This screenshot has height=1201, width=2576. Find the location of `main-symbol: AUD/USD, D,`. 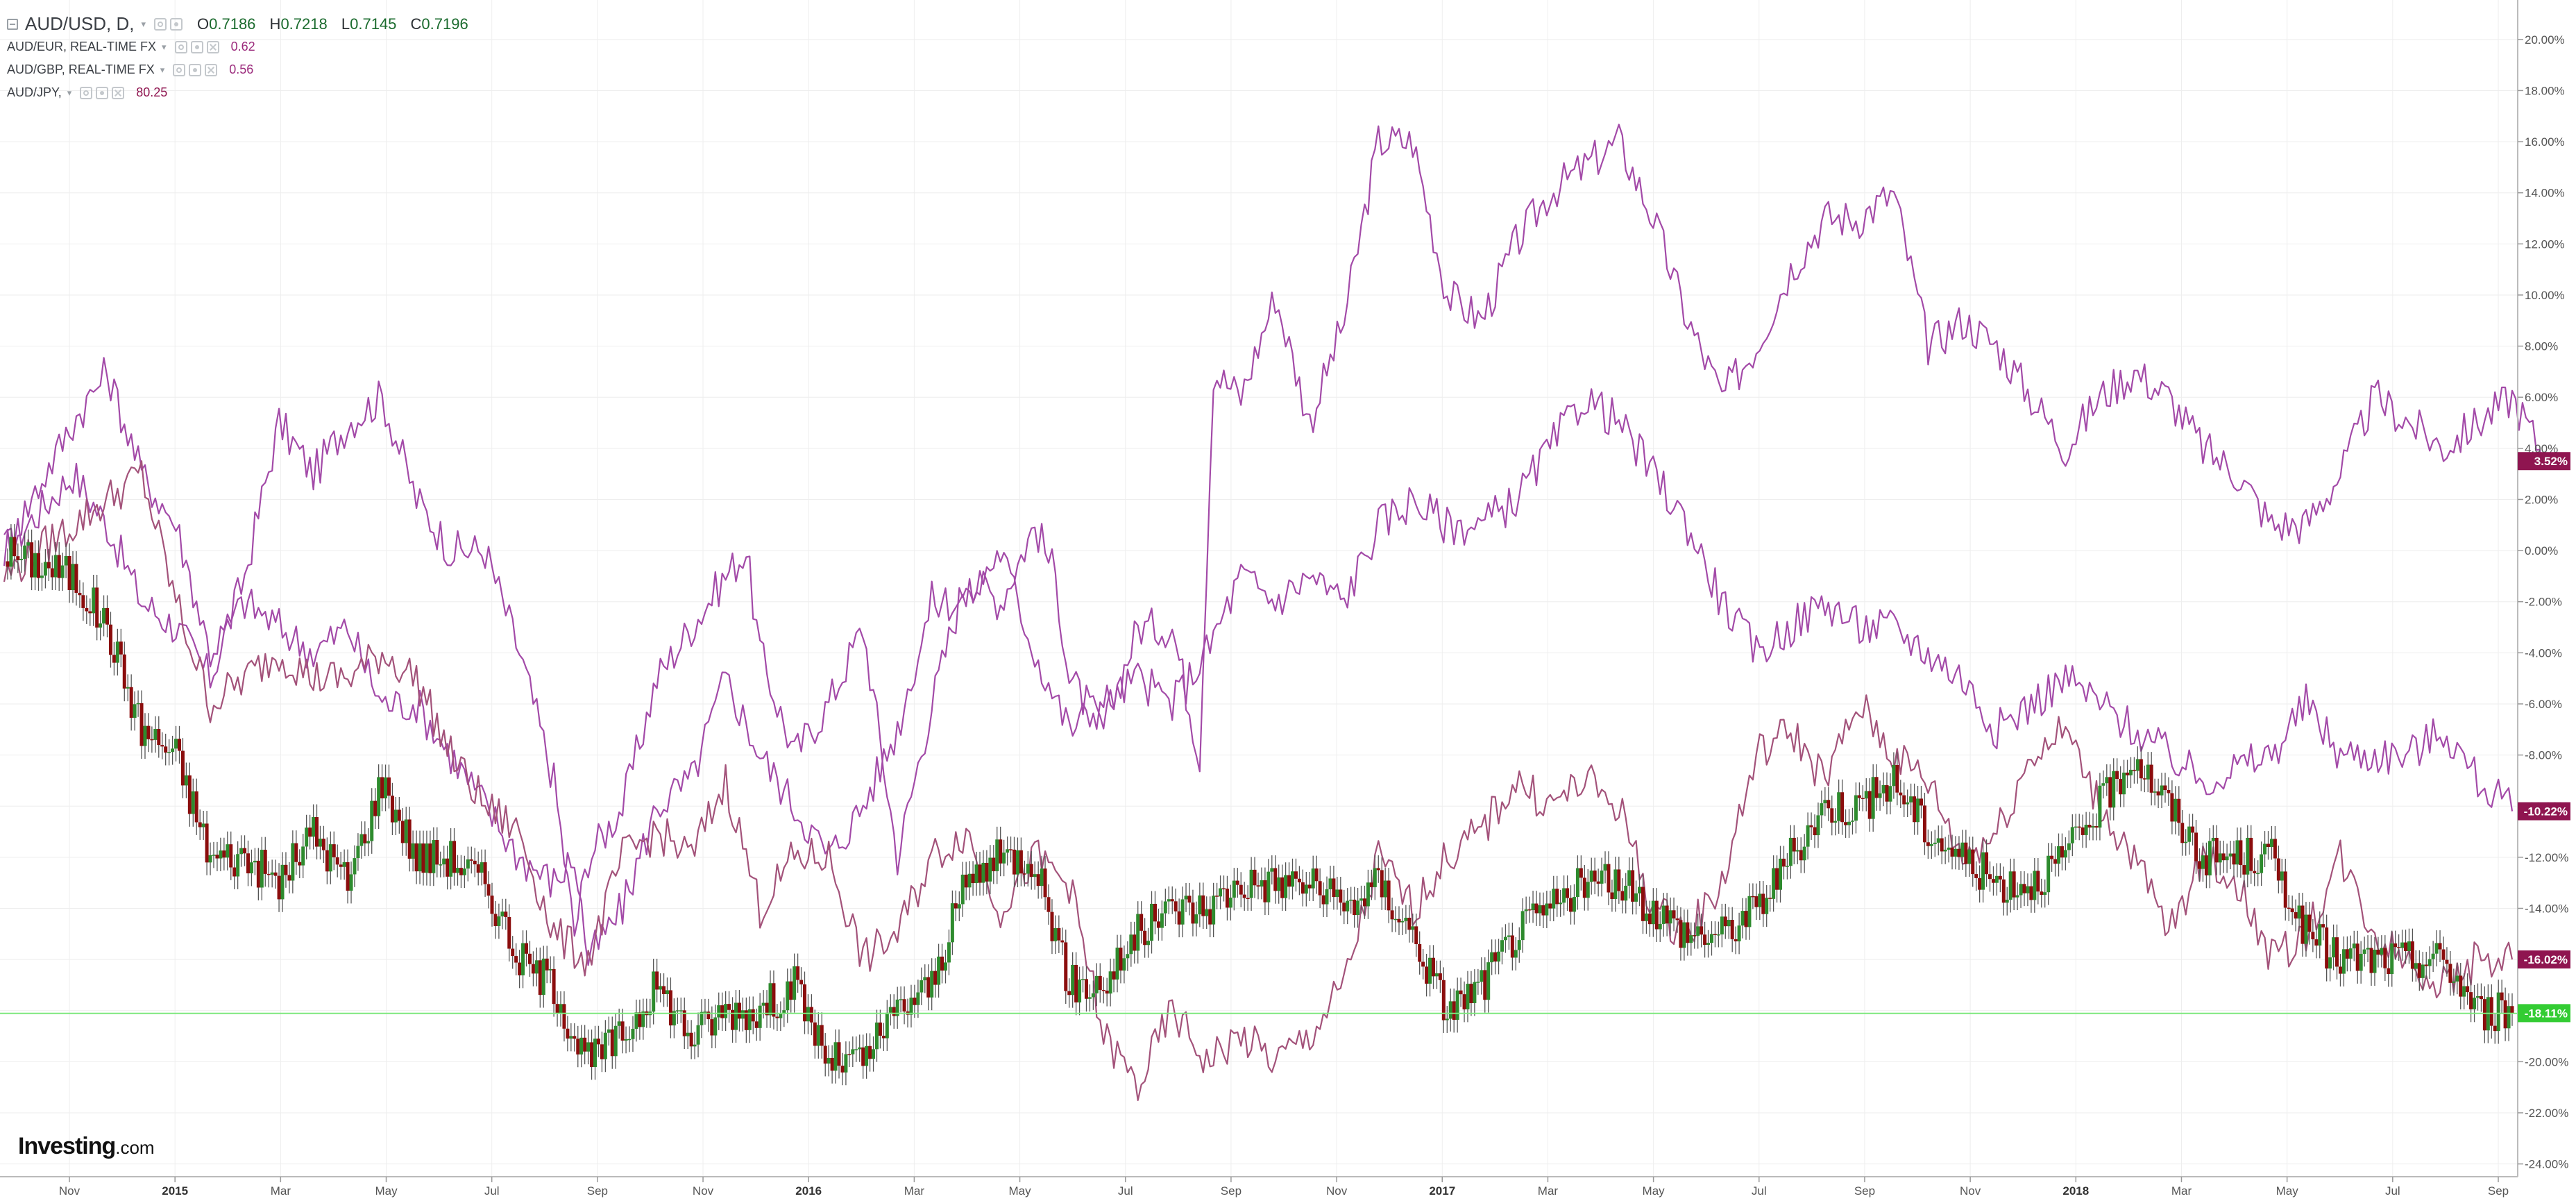

main-symbol: AUD/USD, D, is located at coordinates (80, 23).